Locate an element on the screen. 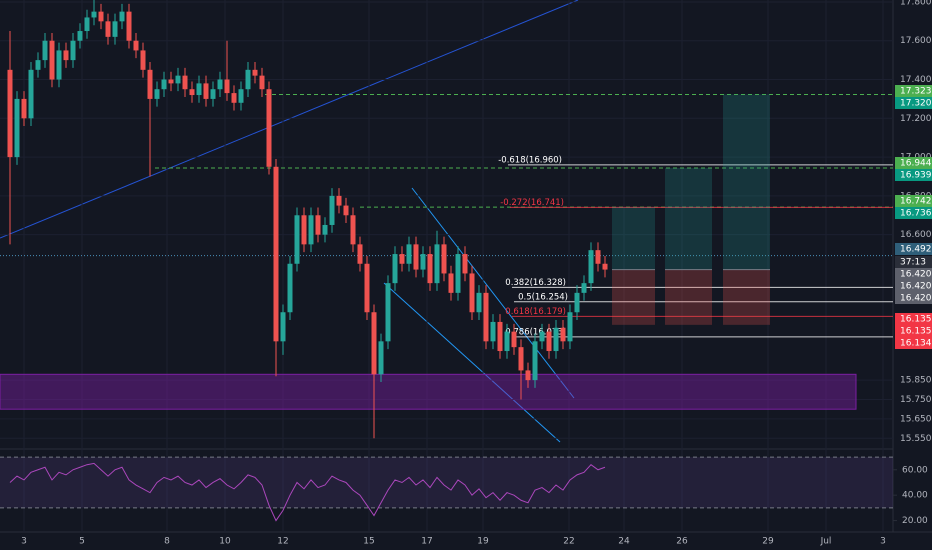 Image resolution: width=932 pixels, height=550 pixels. x-tick-label: 26 is located at coordinates (682, 542).